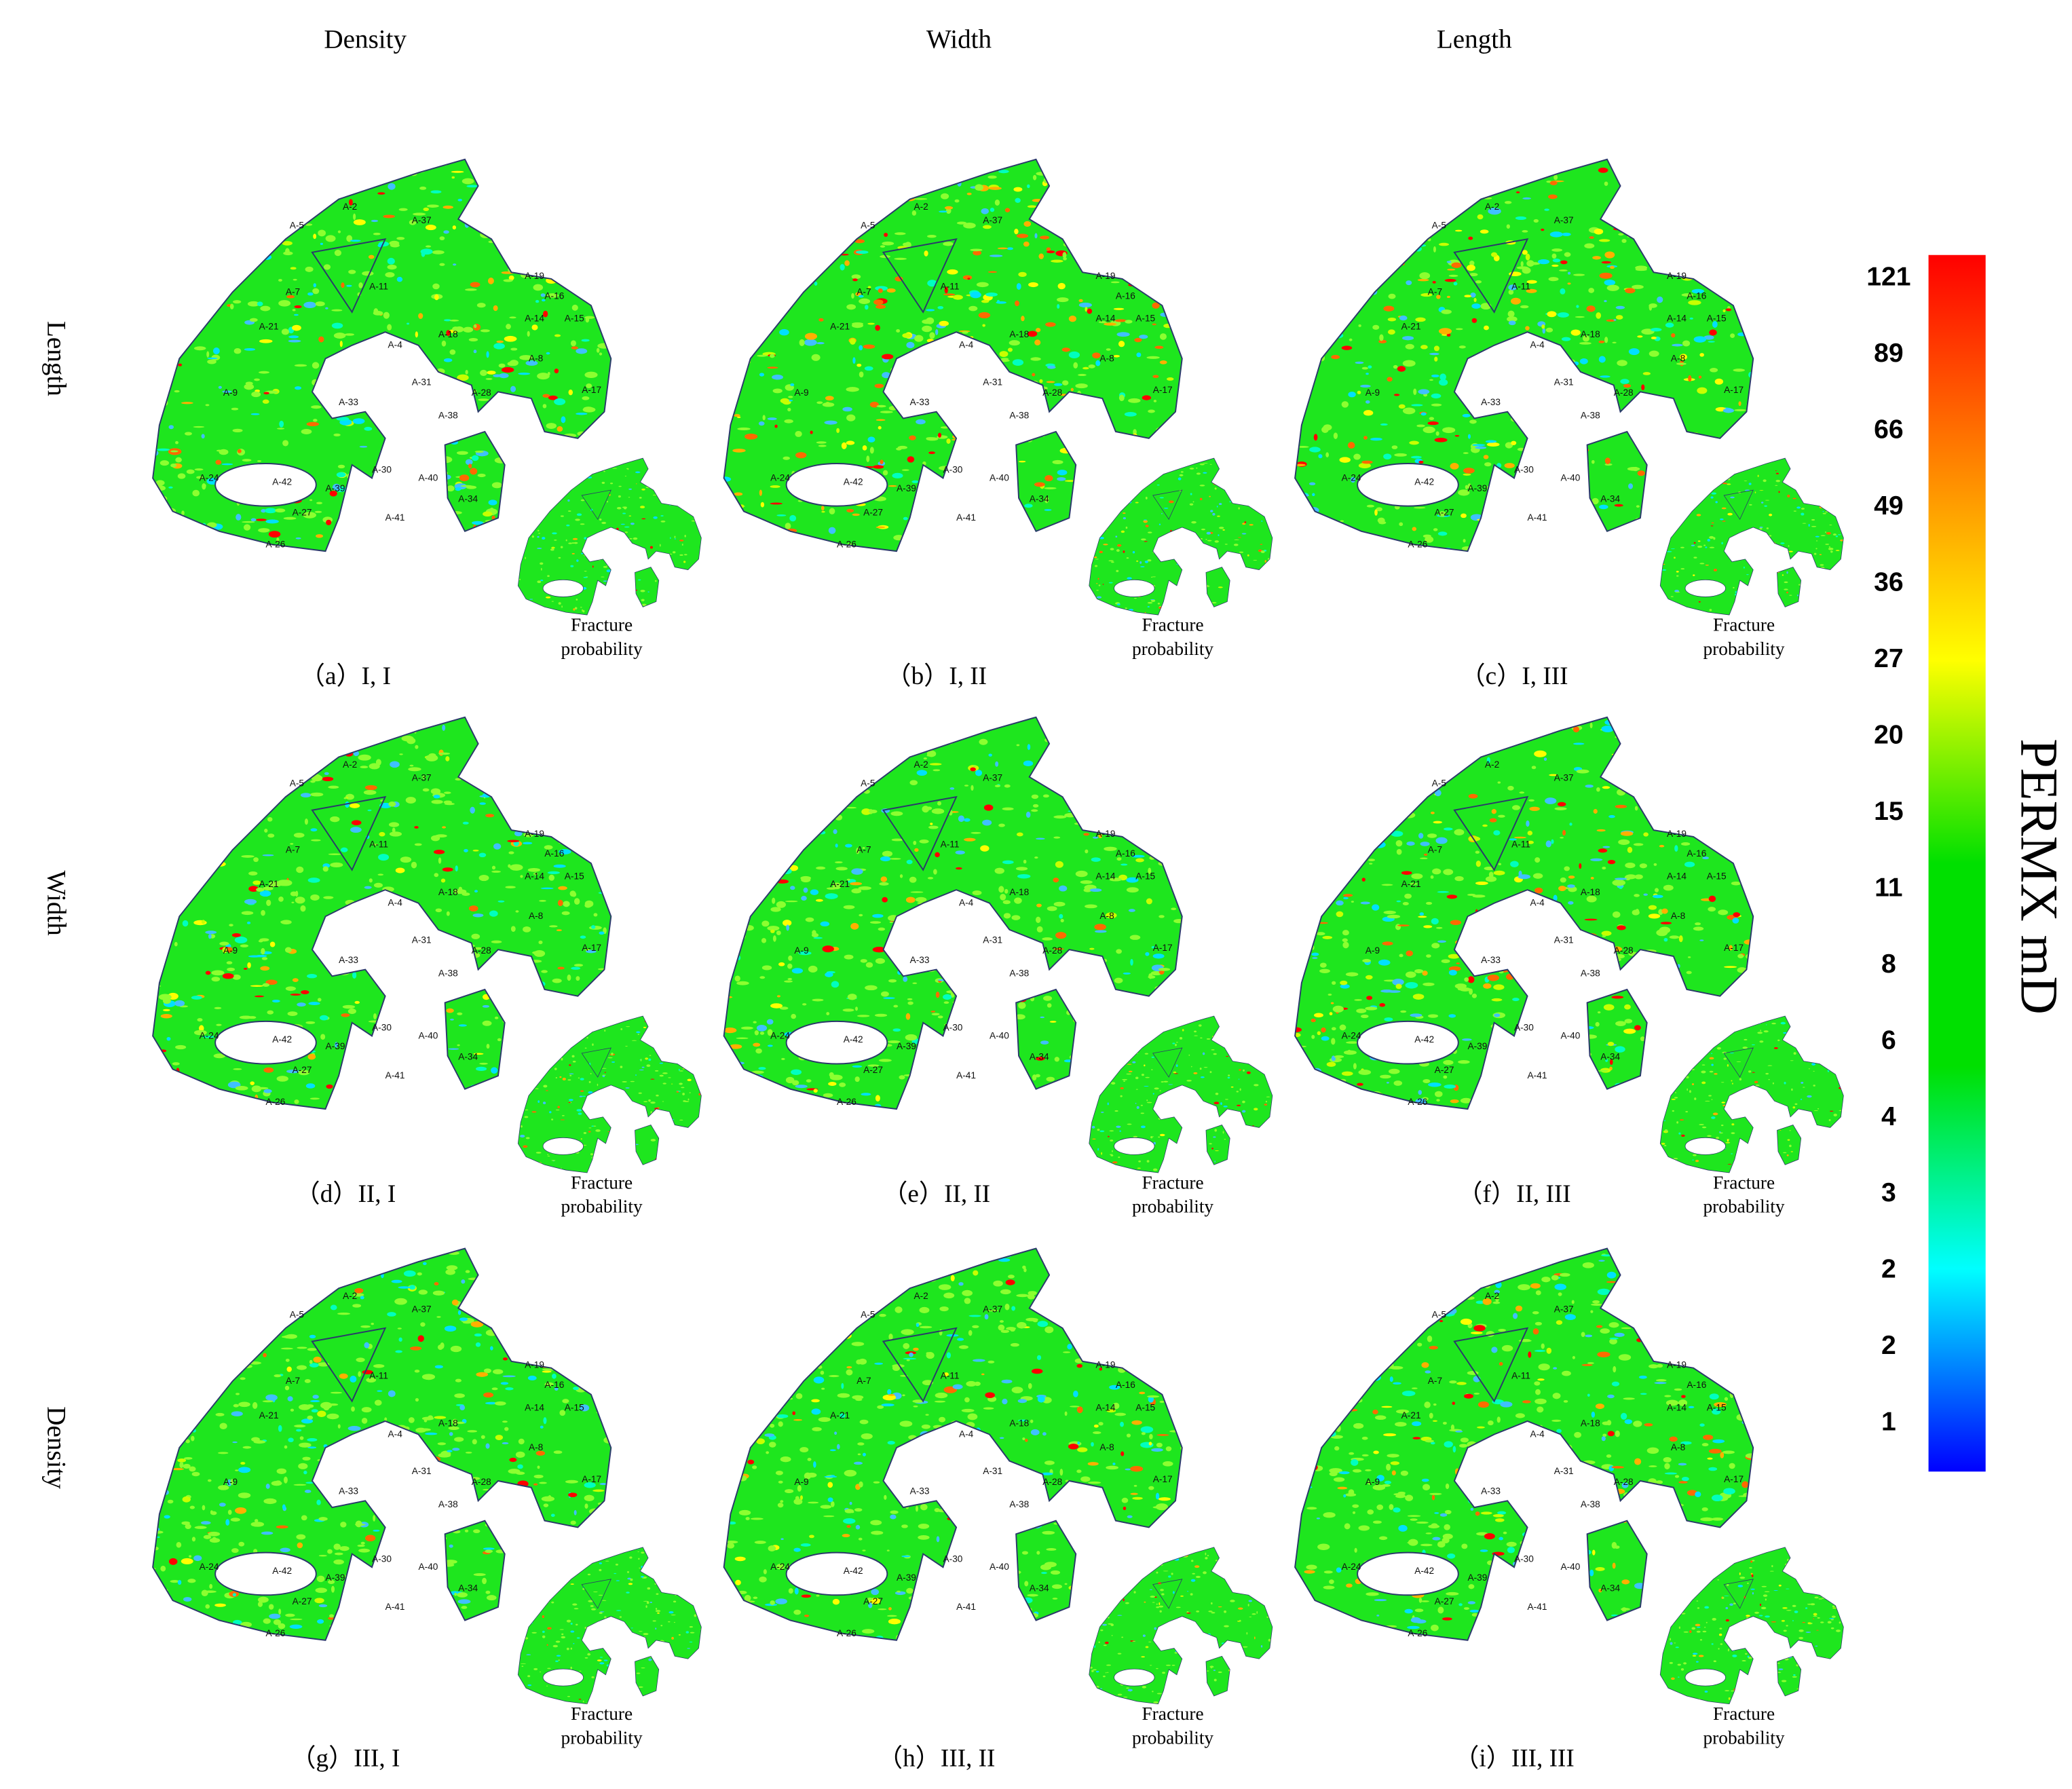 The image size is (2072, 1789). I want to click on well-label: A-26, so click(275, 544).